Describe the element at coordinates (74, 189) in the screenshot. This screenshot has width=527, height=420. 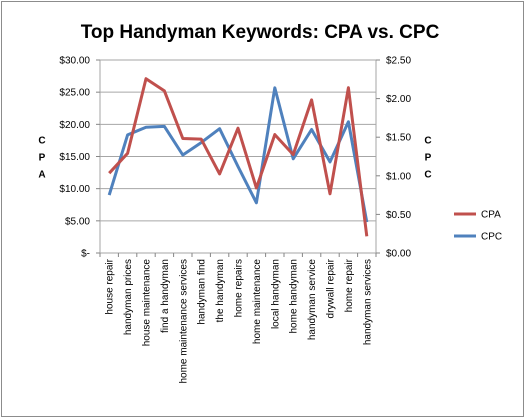
I see `y-tick-label-left: $10.00` at that location.